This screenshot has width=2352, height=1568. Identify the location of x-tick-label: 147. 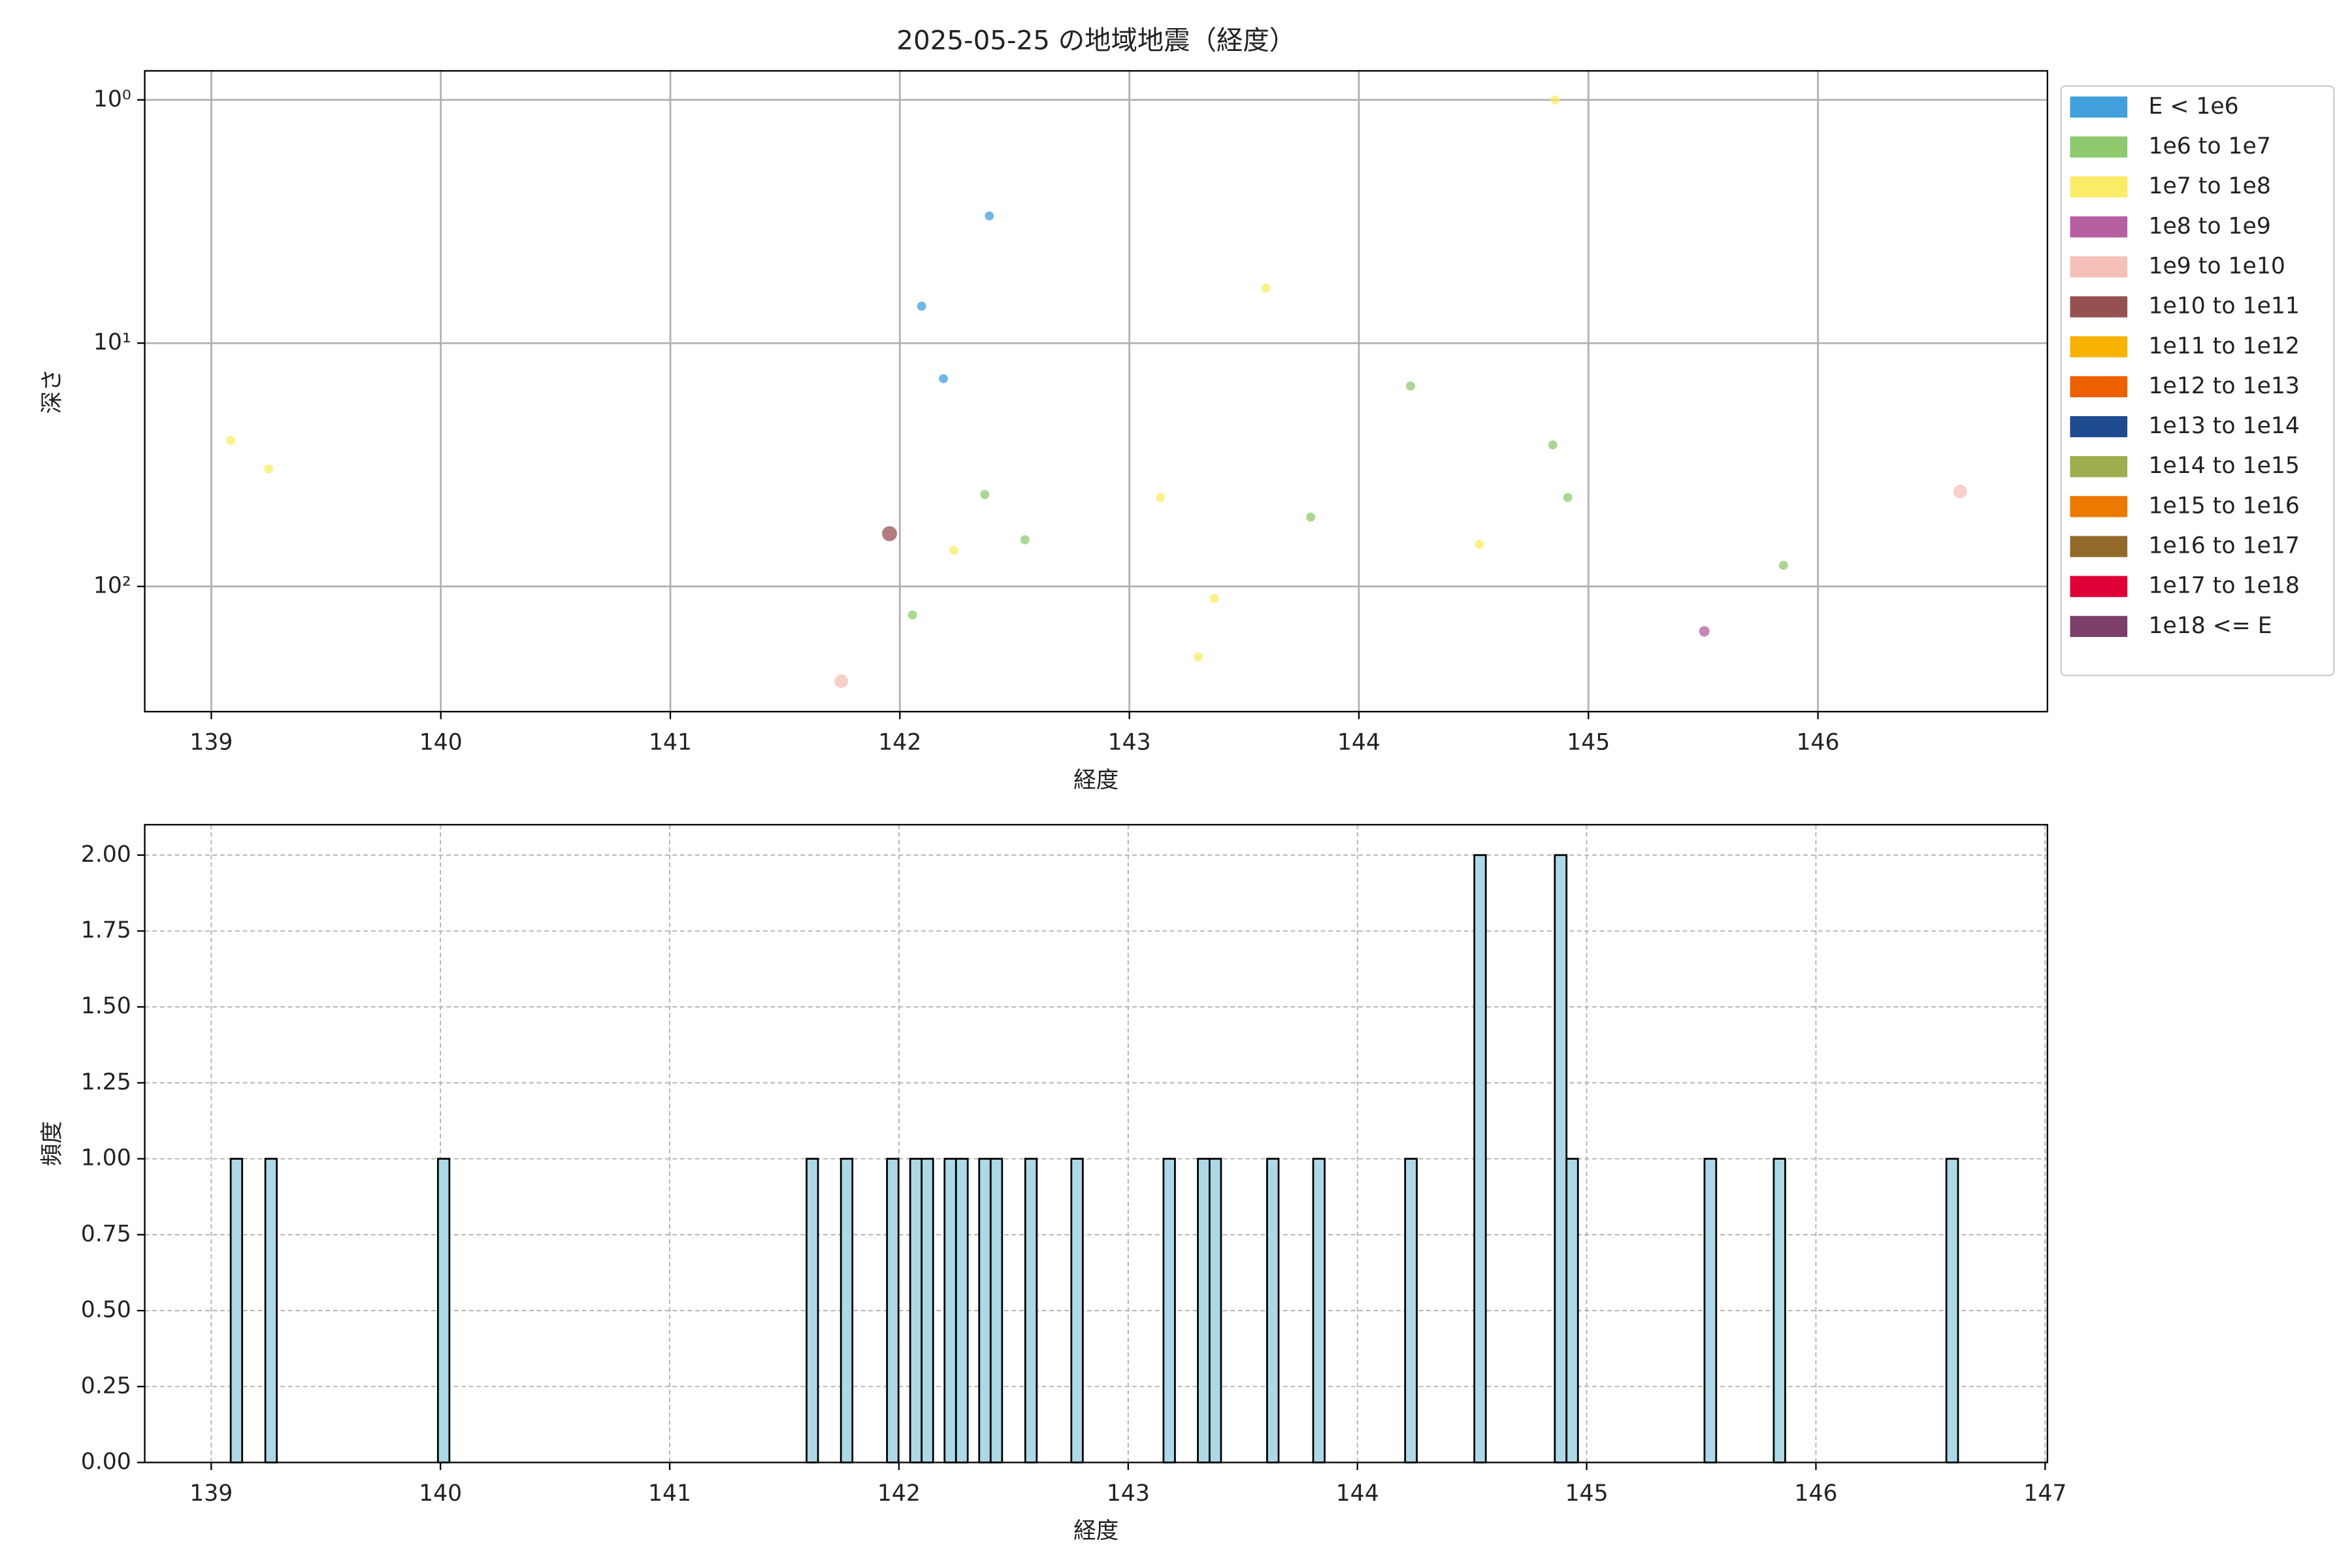
(2044, 1493).